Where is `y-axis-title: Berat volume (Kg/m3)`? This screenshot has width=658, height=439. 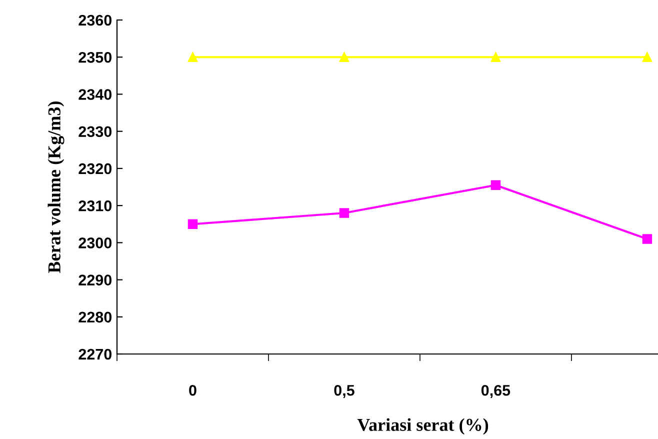 y-axis-title: Berat volume (Kg/m3) is located at coordinates (56, 187).